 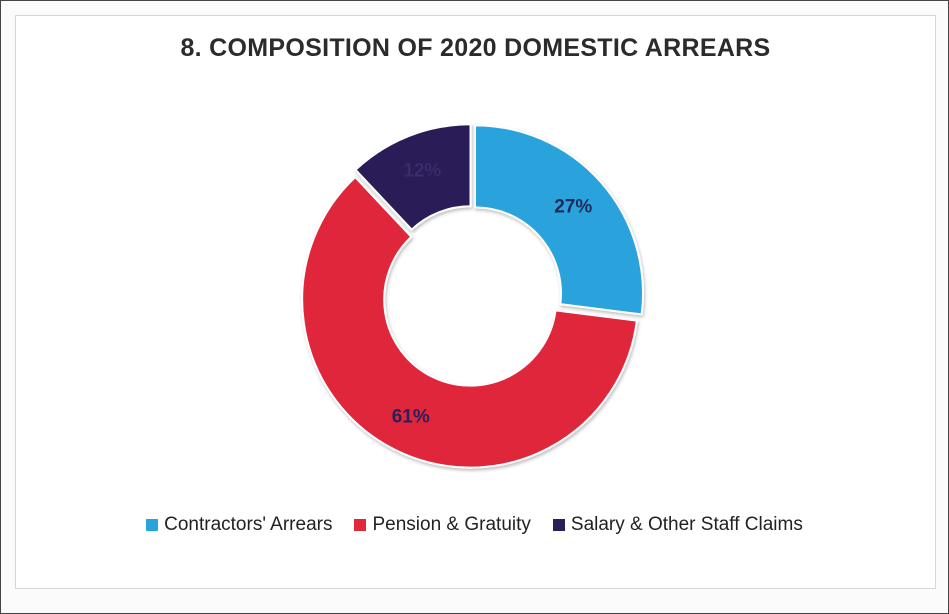 I want to click on legend-swatch-salary-staff-claims, so click(x=558, y=525).